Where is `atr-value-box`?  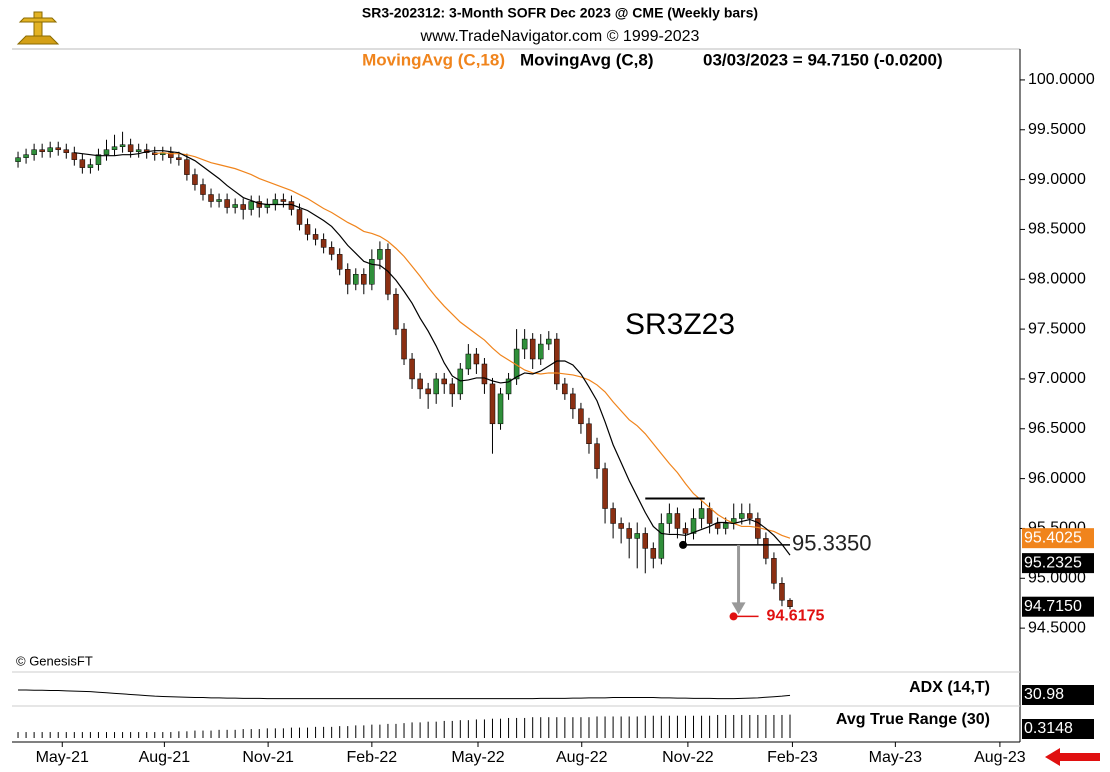 atr-value-box is located at coordinates (1058, 729).